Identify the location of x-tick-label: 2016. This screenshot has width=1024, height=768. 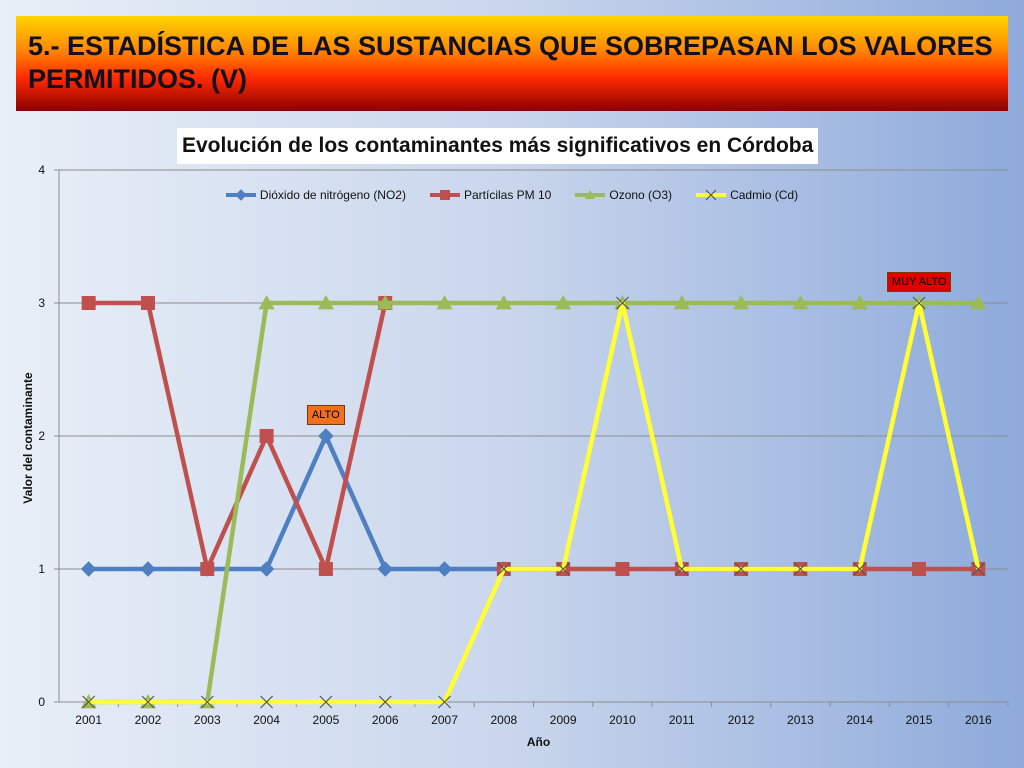
(978, 720).